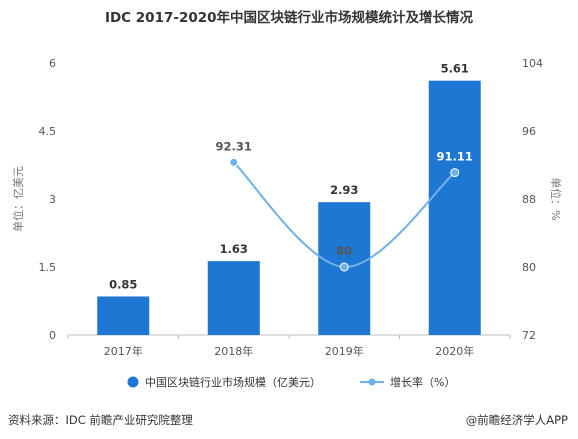 The width and height of the screenshot is (578, 439). I want to click on legend-bar-marker, so click(133, 382).